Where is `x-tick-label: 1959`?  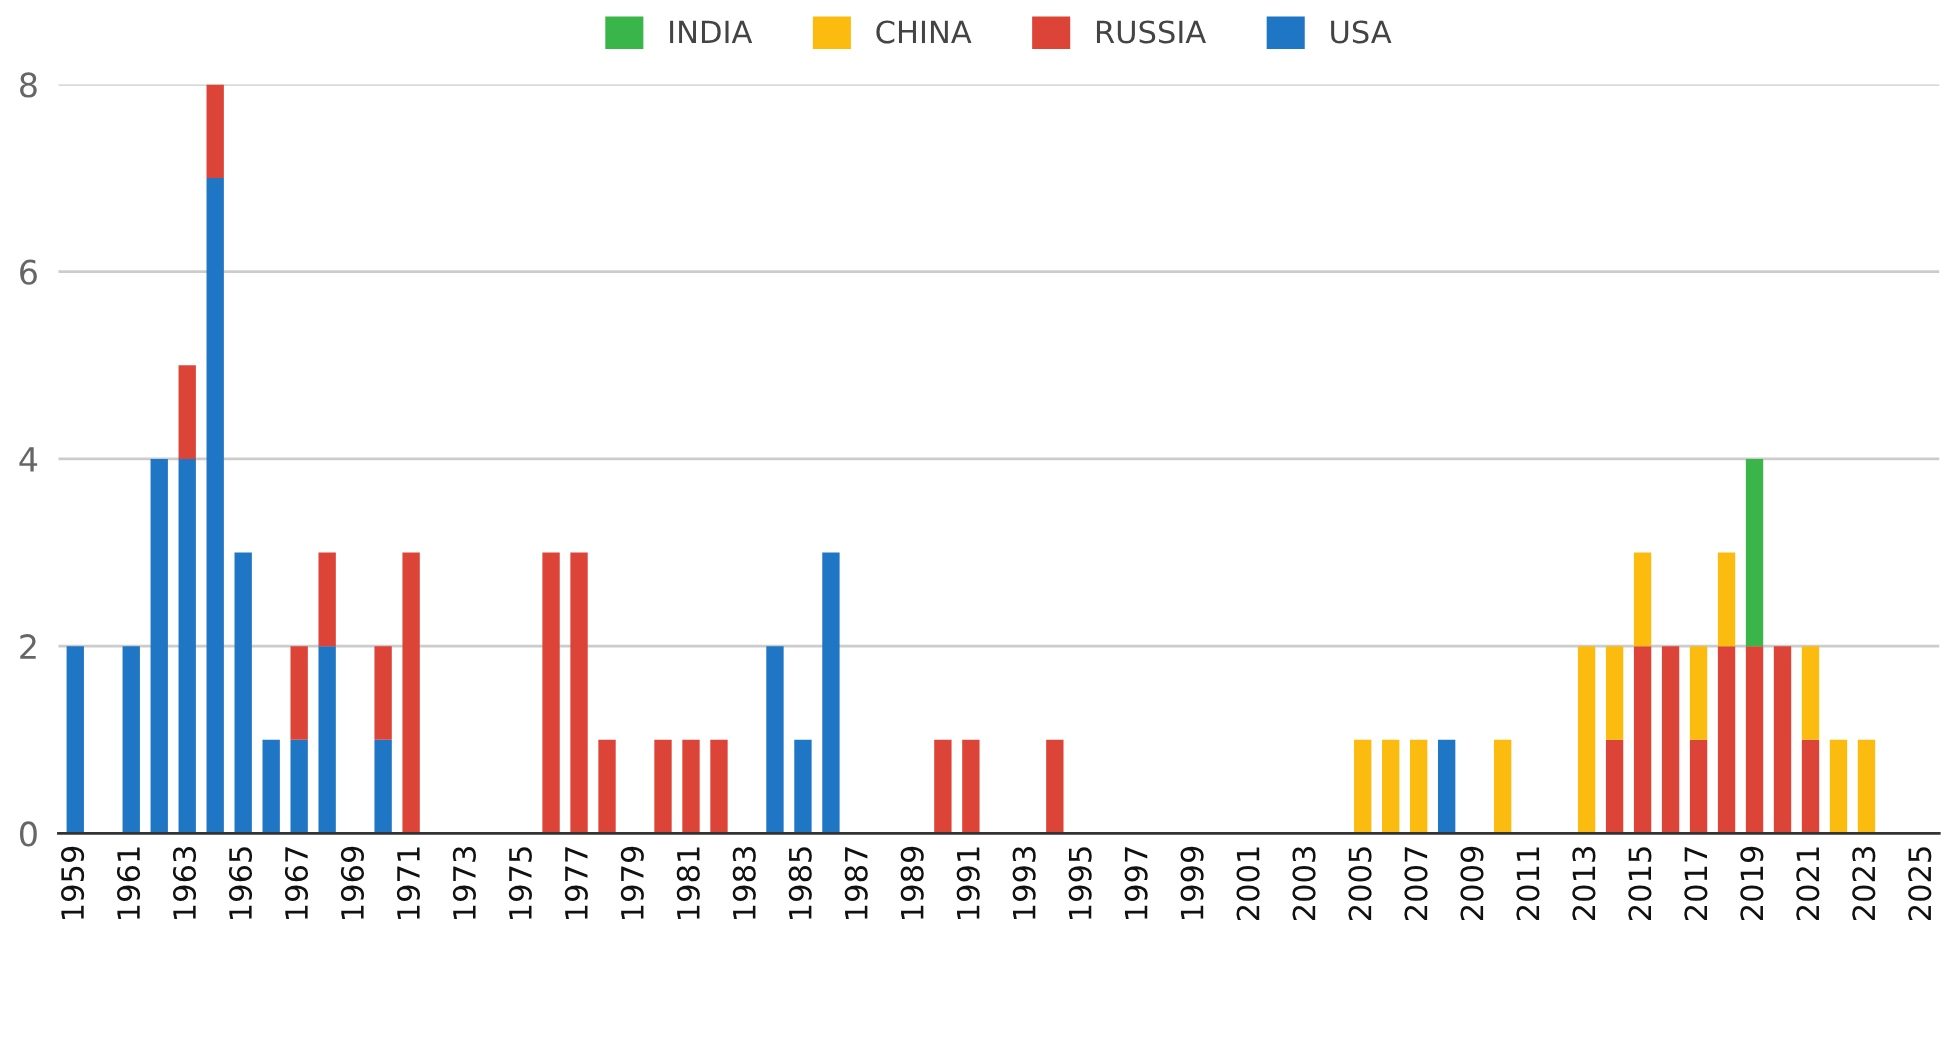
x-tick-label: 1959 is located at coordinates (73, 882).